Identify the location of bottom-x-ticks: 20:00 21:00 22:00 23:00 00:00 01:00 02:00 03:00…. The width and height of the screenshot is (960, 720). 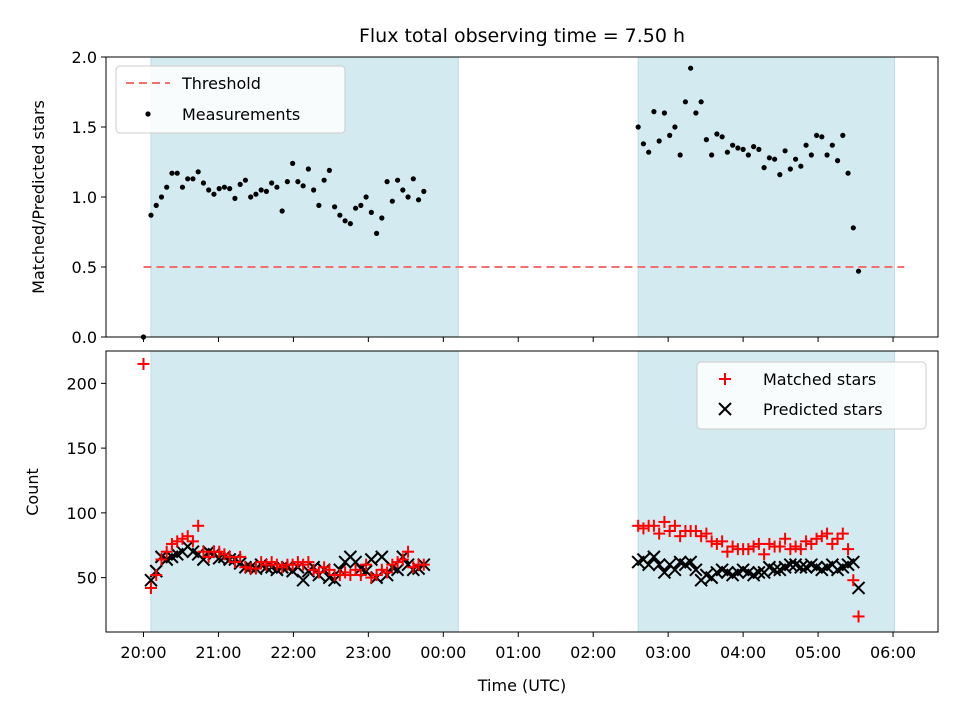
(518, 647).